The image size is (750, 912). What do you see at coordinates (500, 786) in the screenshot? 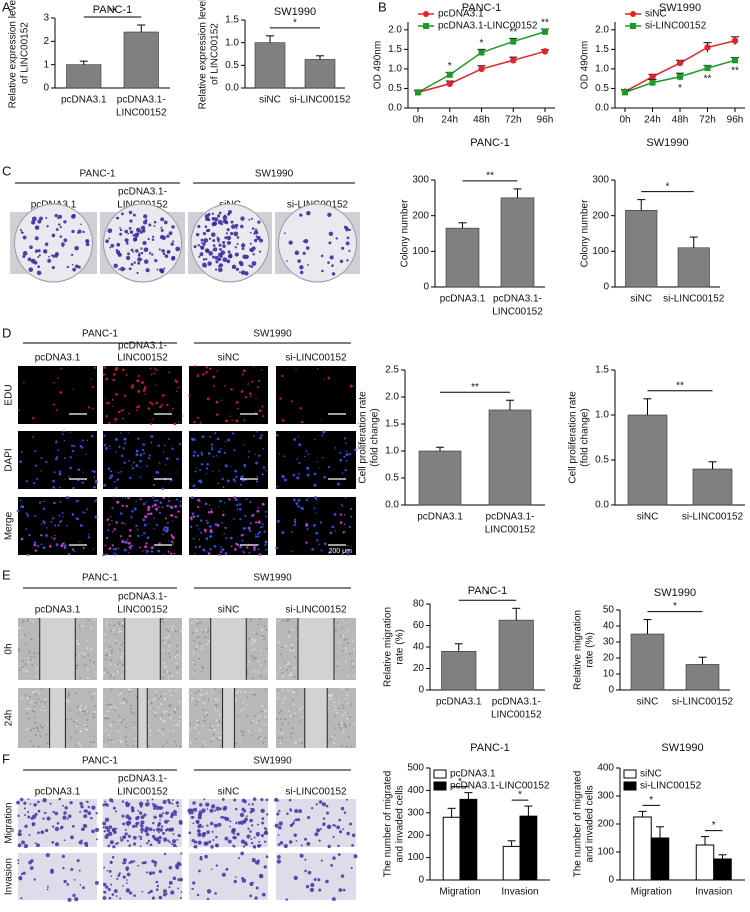
I see `legend-label: pcDNA3.1-LINC00152` at bounding box center [500, 786].